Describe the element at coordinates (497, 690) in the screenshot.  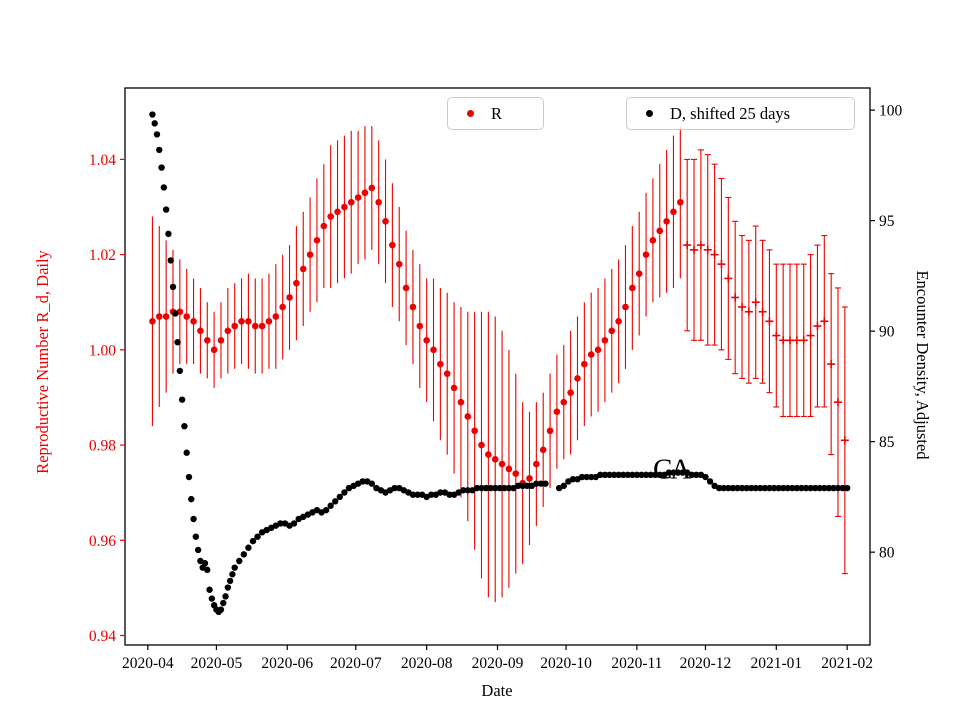
I see `x-axis-label: Date` at that location.